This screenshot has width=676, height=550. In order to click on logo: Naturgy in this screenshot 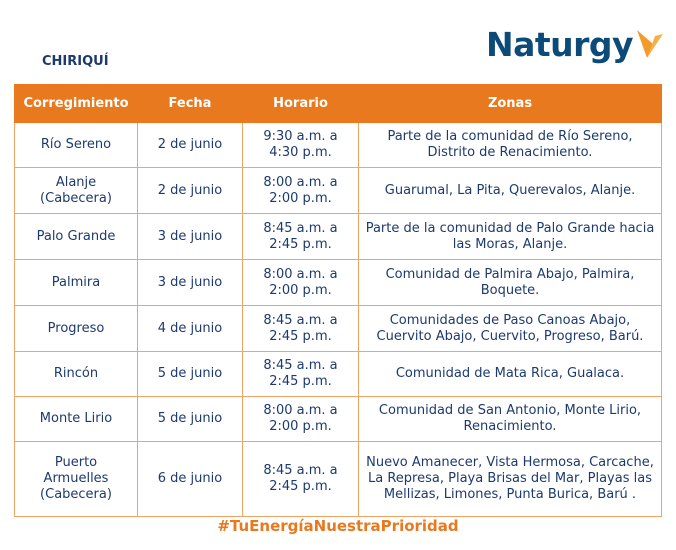, I will do `click(576, 44)`.